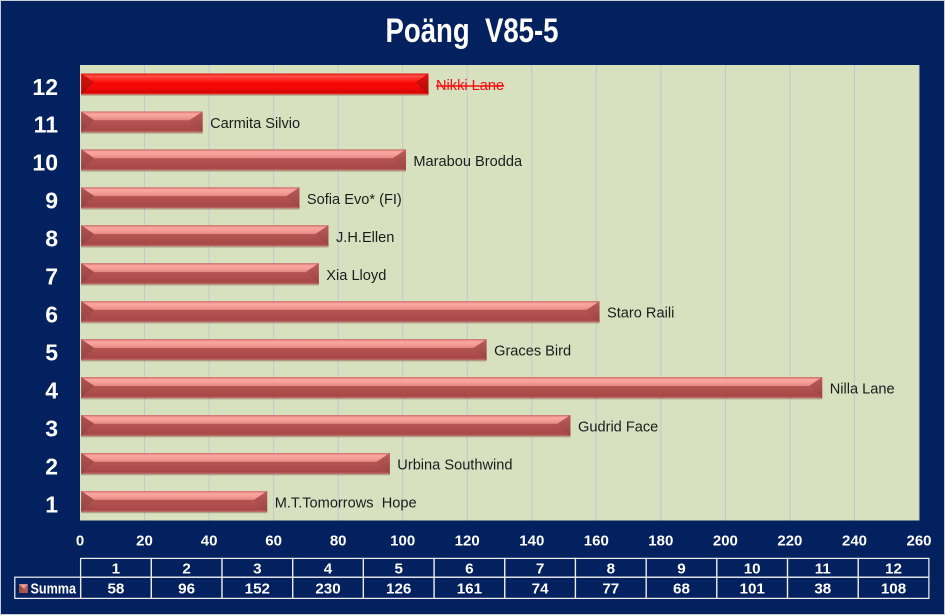  Describe the element at coordinates (470, 86) in the screenshot. I see `svg-text: Nikki Lane` at that location.